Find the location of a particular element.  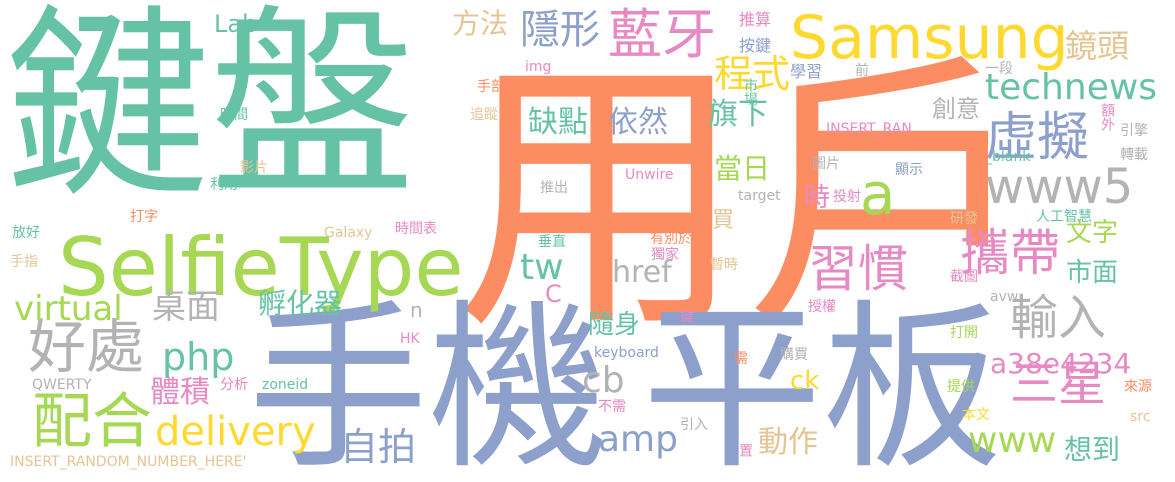

cloud-word-w77: 轉載 is located at coordinates (1134, 155).